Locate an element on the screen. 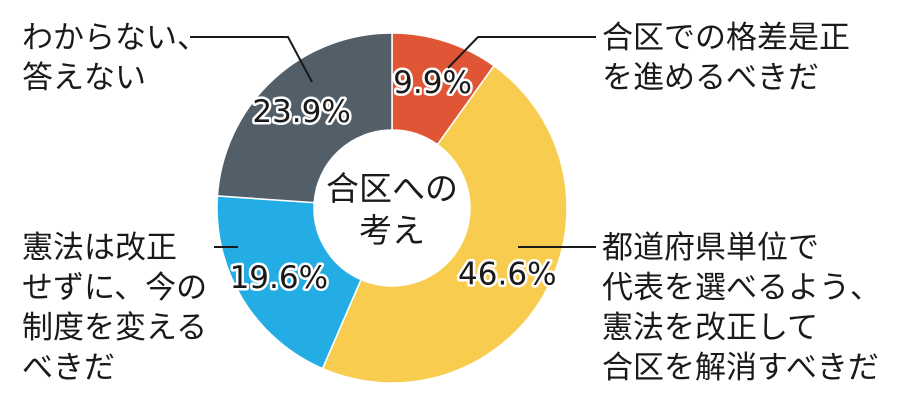 The width and height of the screenshot is (900, 416). legend-line: 都道府県単位で is located at coordinates (710, 248).